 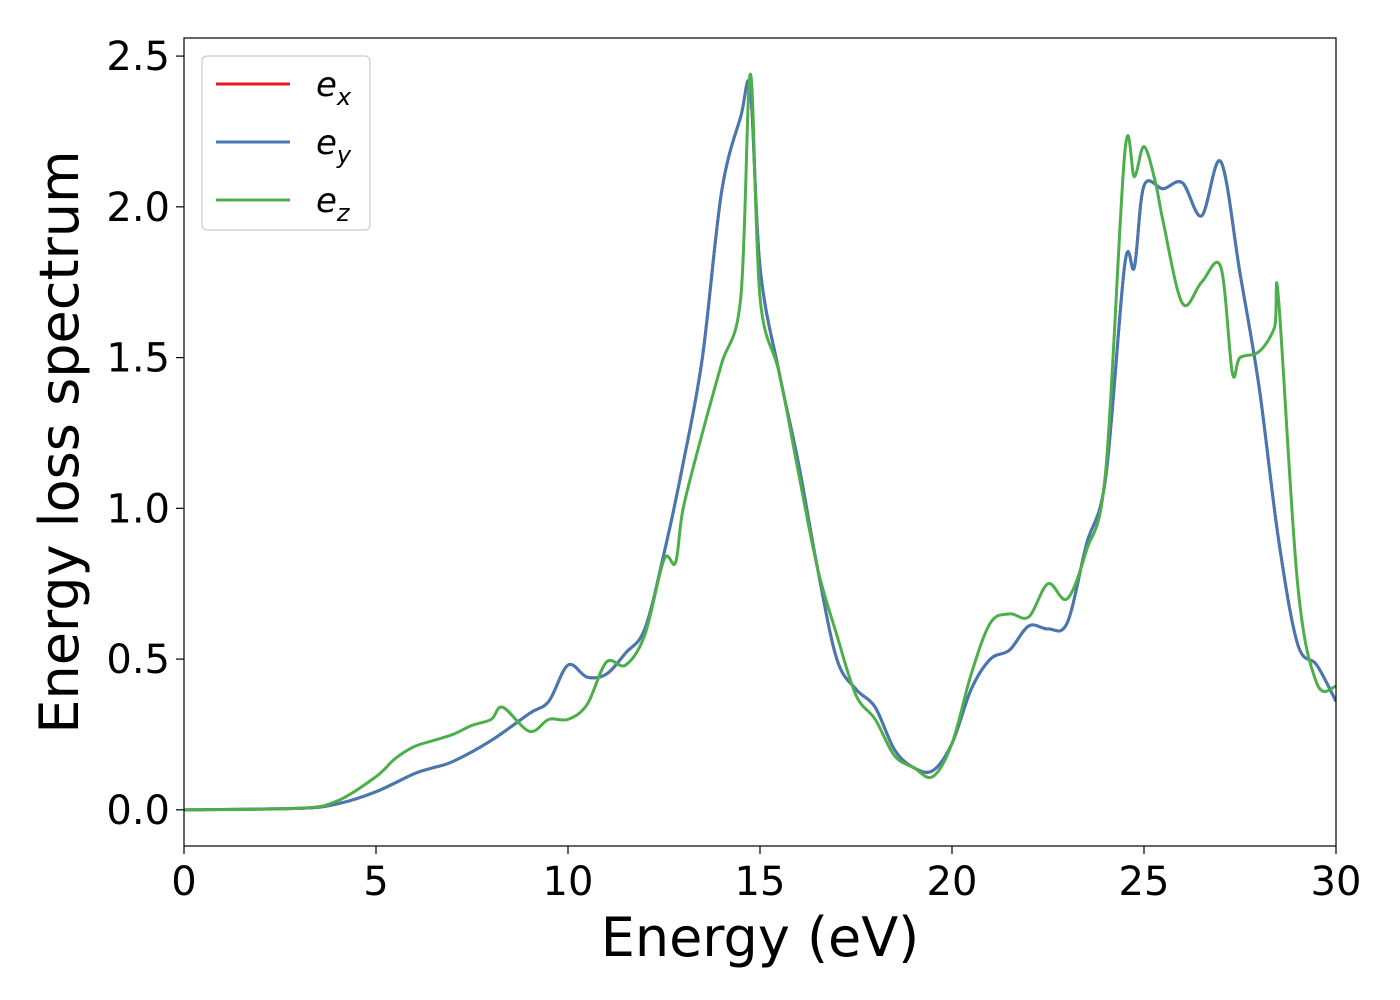 What do you see at coordinates (138, 509) in the screenshot?
I see `y-tick-label: 1.0` at bounding box center [138, 509].